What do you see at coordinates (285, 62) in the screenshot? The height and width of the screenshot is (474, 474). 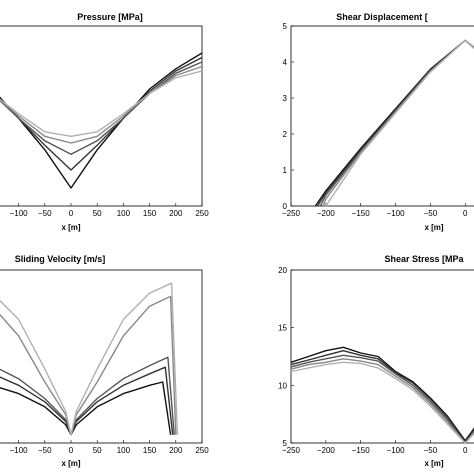 I see `y-tick-label: 4` at bounding box center [285, 62].